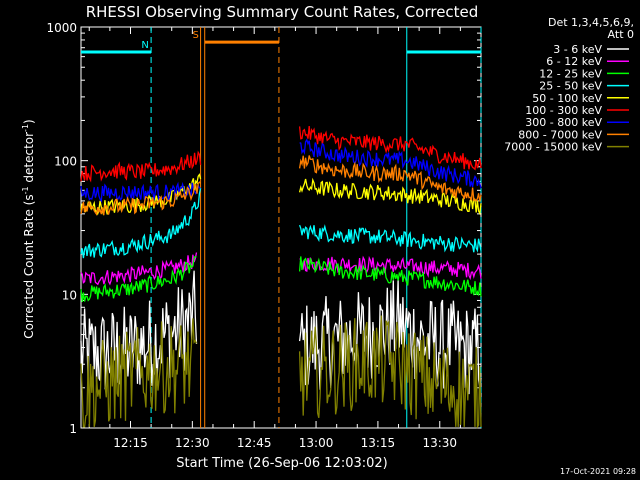 This screenshot has height=480, width=640. I want to click on flag-label: N, so click(144, 45).